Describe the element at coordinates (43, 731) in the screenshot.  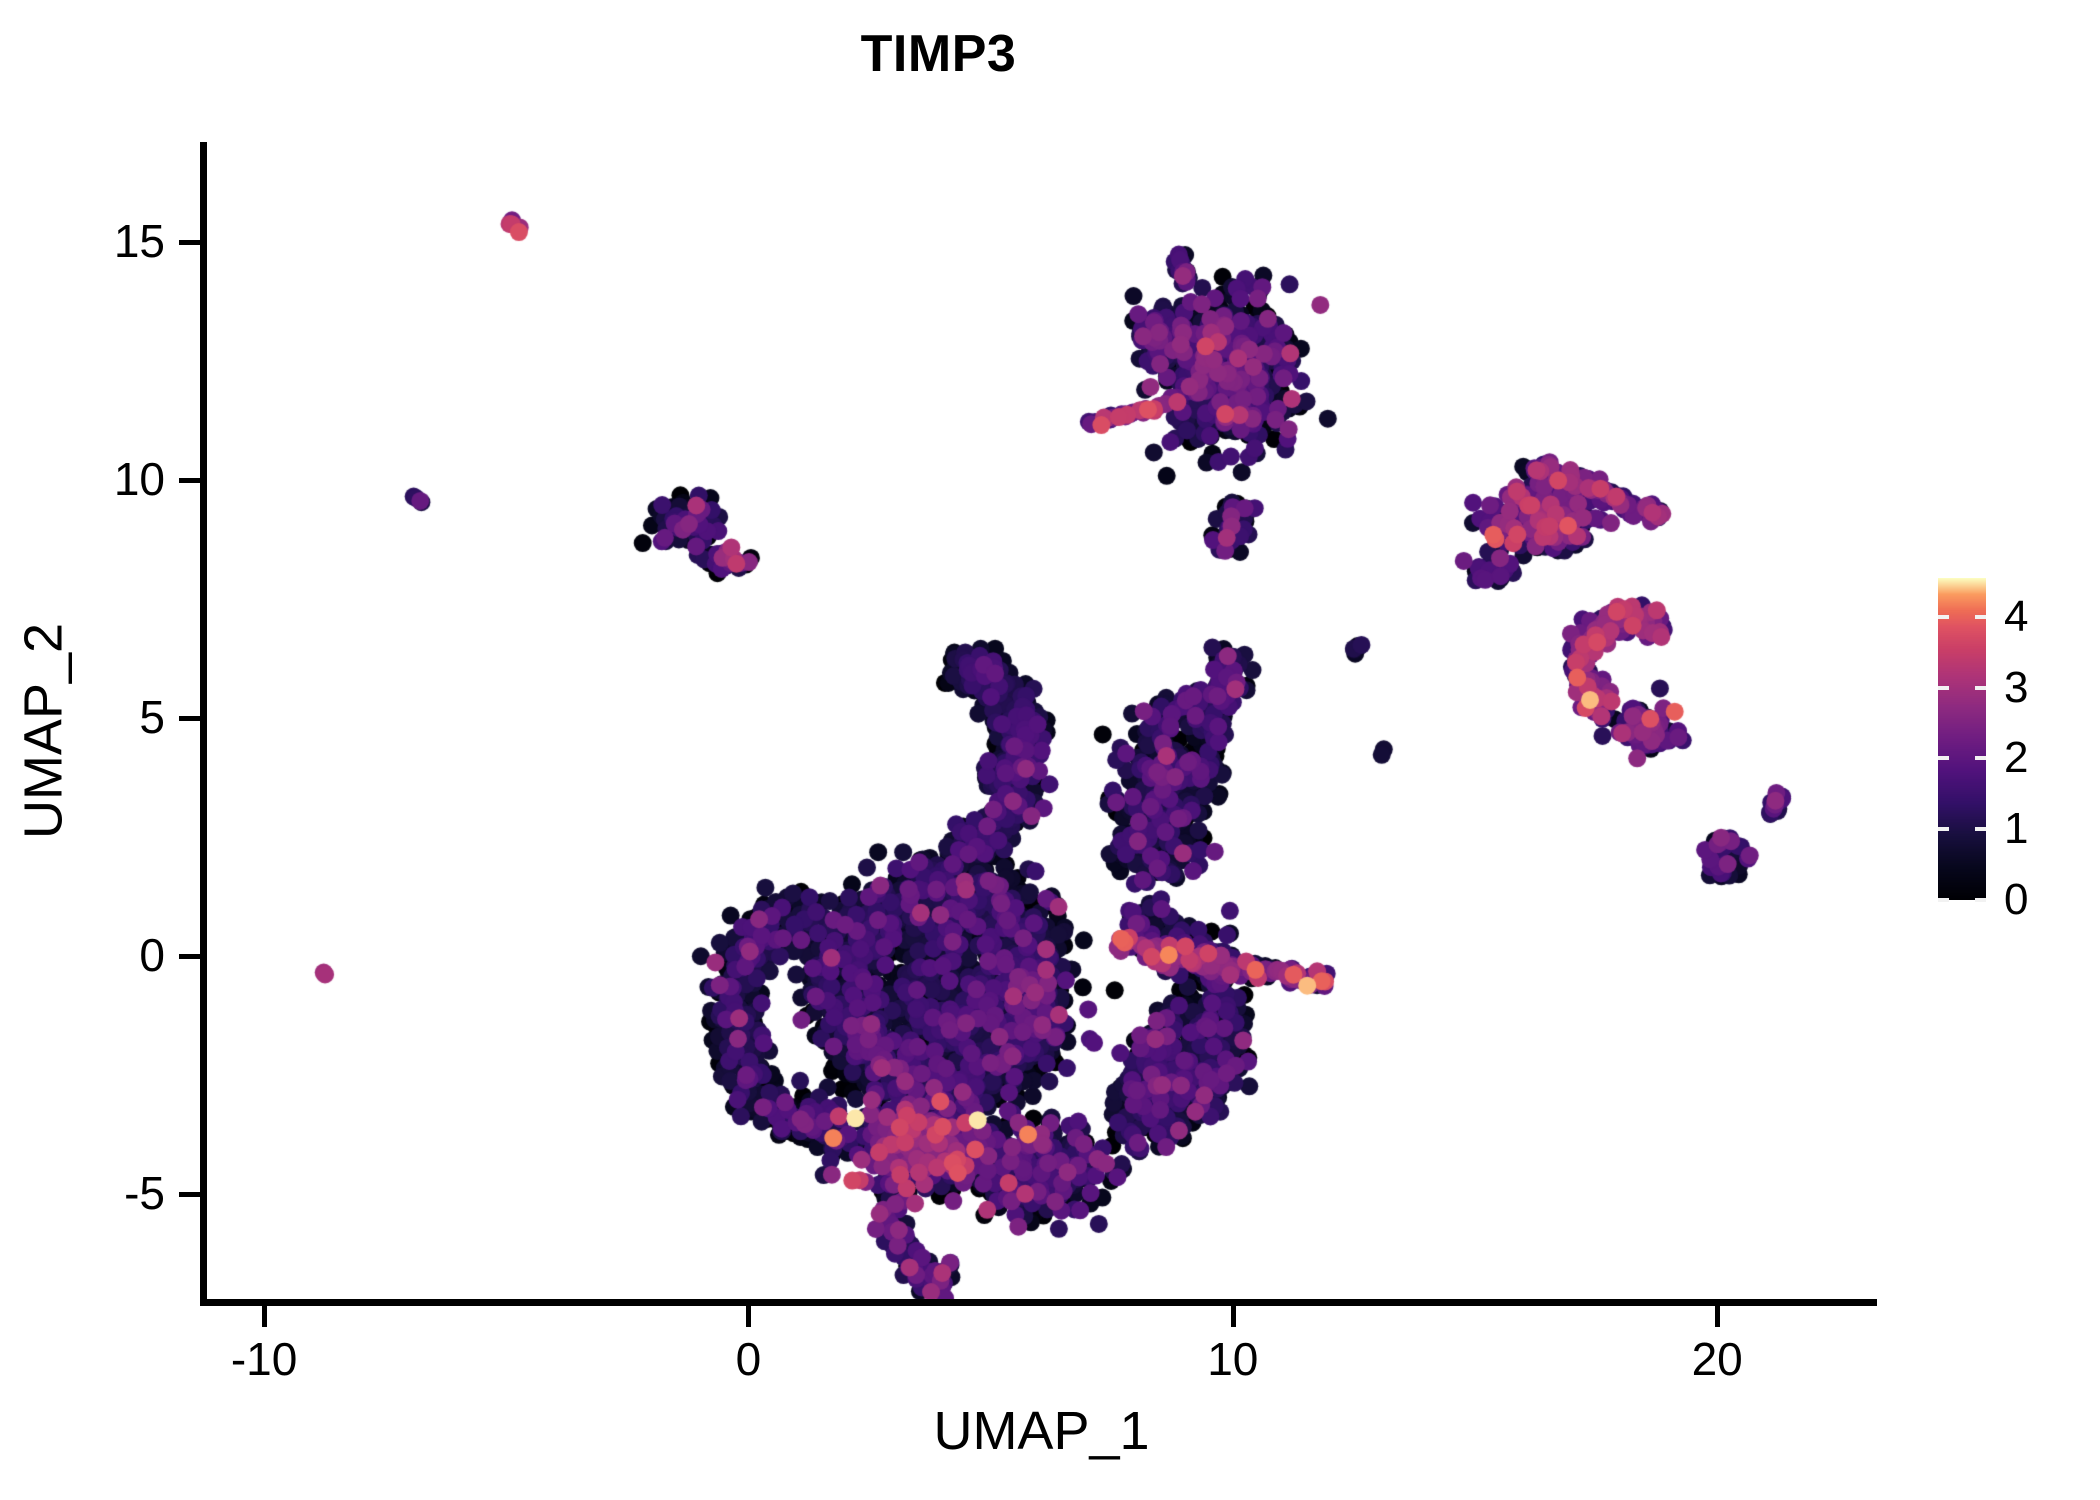
I see `y-axis-title: UMAP_2` at that location.